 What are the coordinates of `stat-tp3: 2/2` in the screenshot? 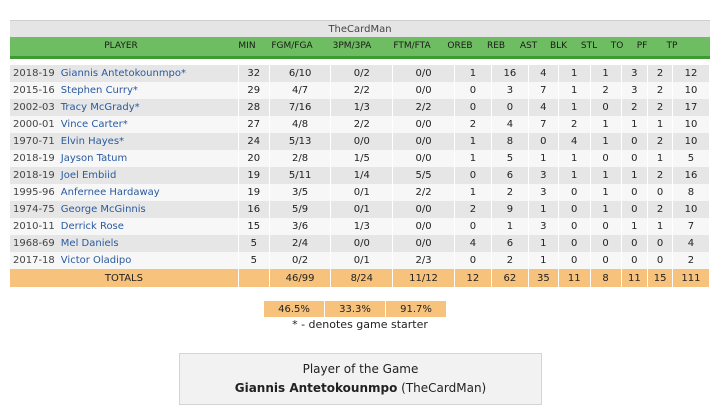 It's located at (362, 90).